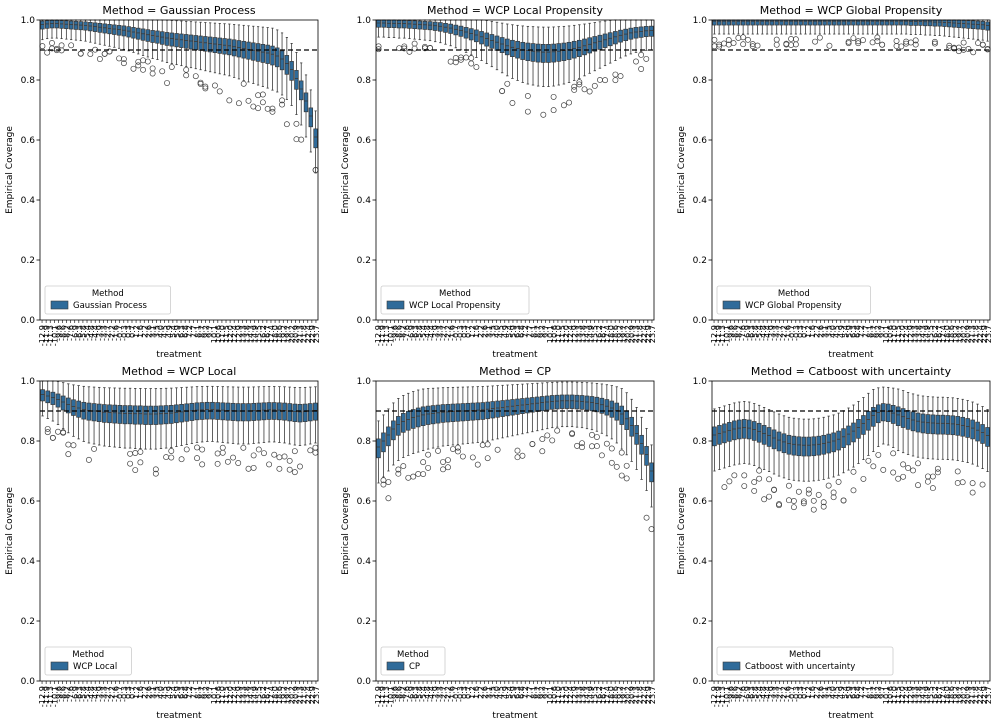  Describe the element at coordinates (455, 300) in the screenshot. I see `legend-frame` at that location.